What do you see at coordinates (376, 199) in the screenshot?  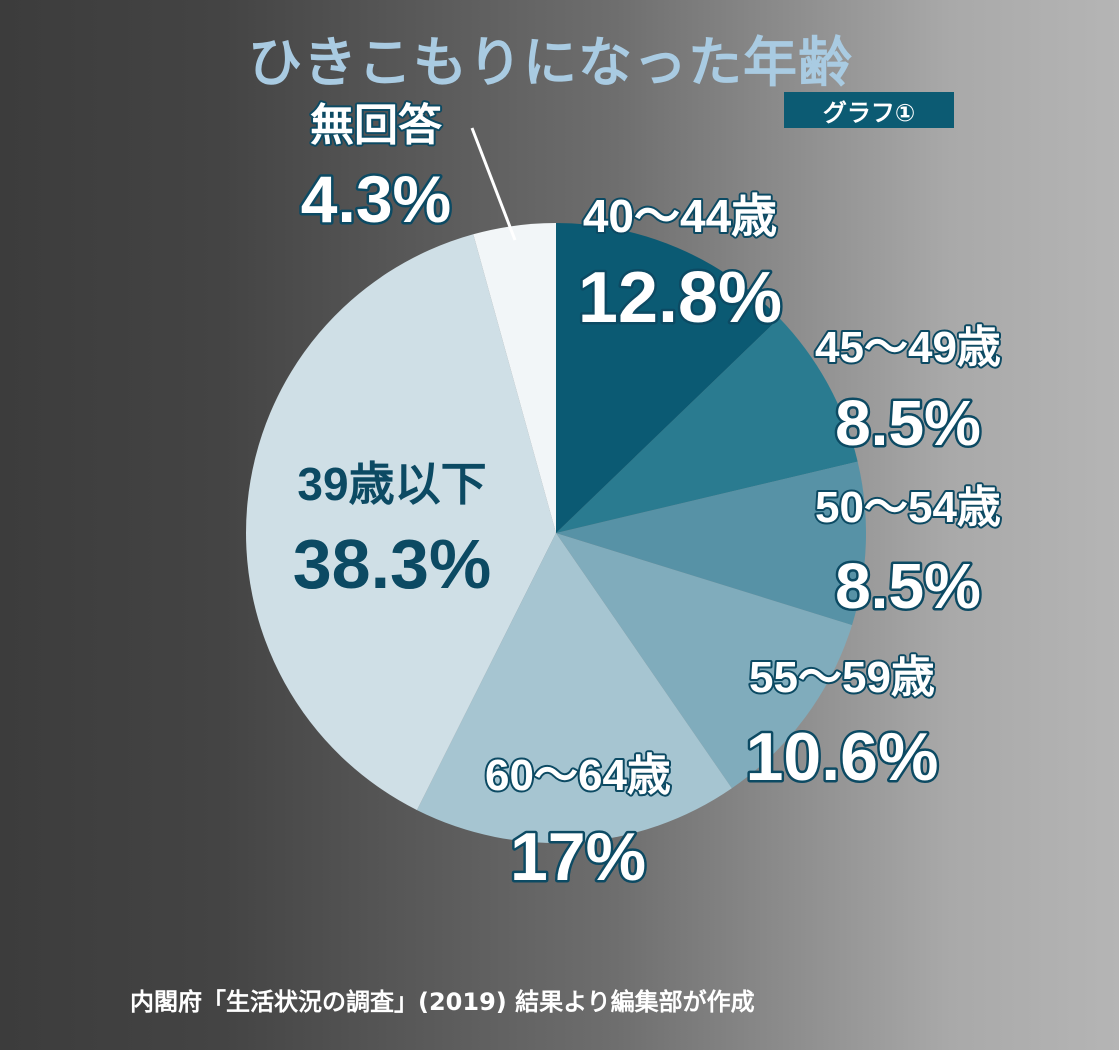 I see `slice-value-label: 4.3%` at bounding box center [376, 199].